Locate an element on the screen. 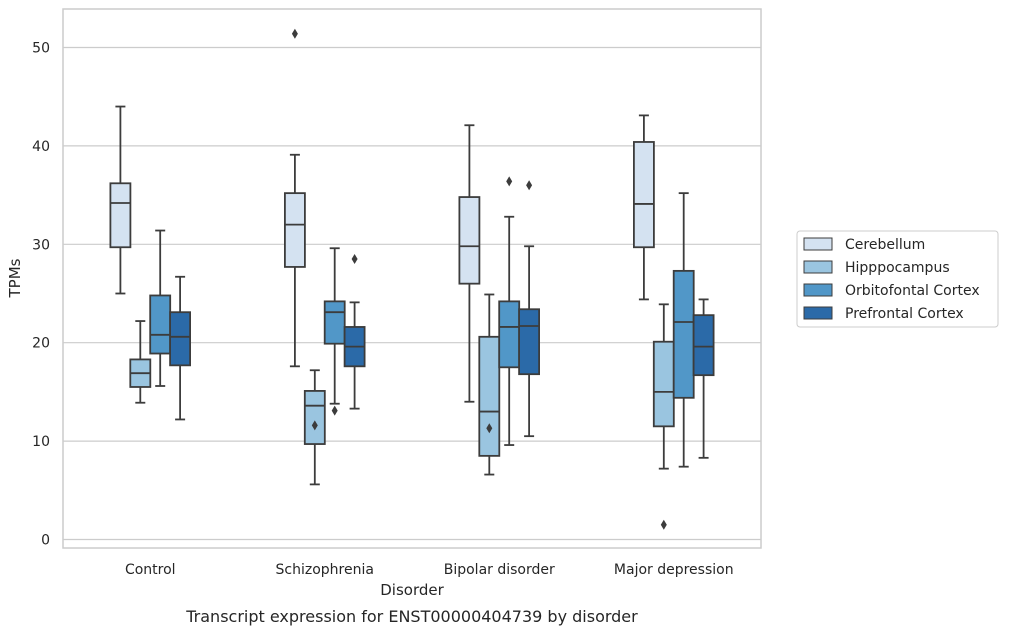 The image size is (1009, 634). y-tick-label: 40 is located at coordinates (41, 147).